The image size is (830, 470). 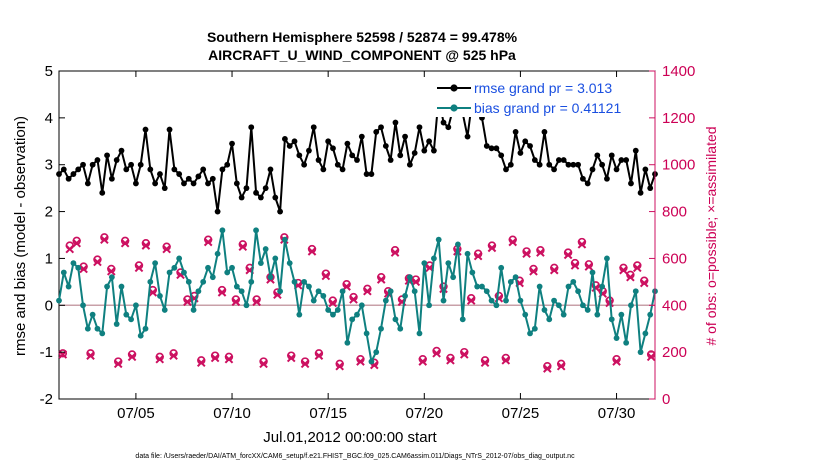 I want to click on x-tick-label: 07/15, so click(x=328, y=413).